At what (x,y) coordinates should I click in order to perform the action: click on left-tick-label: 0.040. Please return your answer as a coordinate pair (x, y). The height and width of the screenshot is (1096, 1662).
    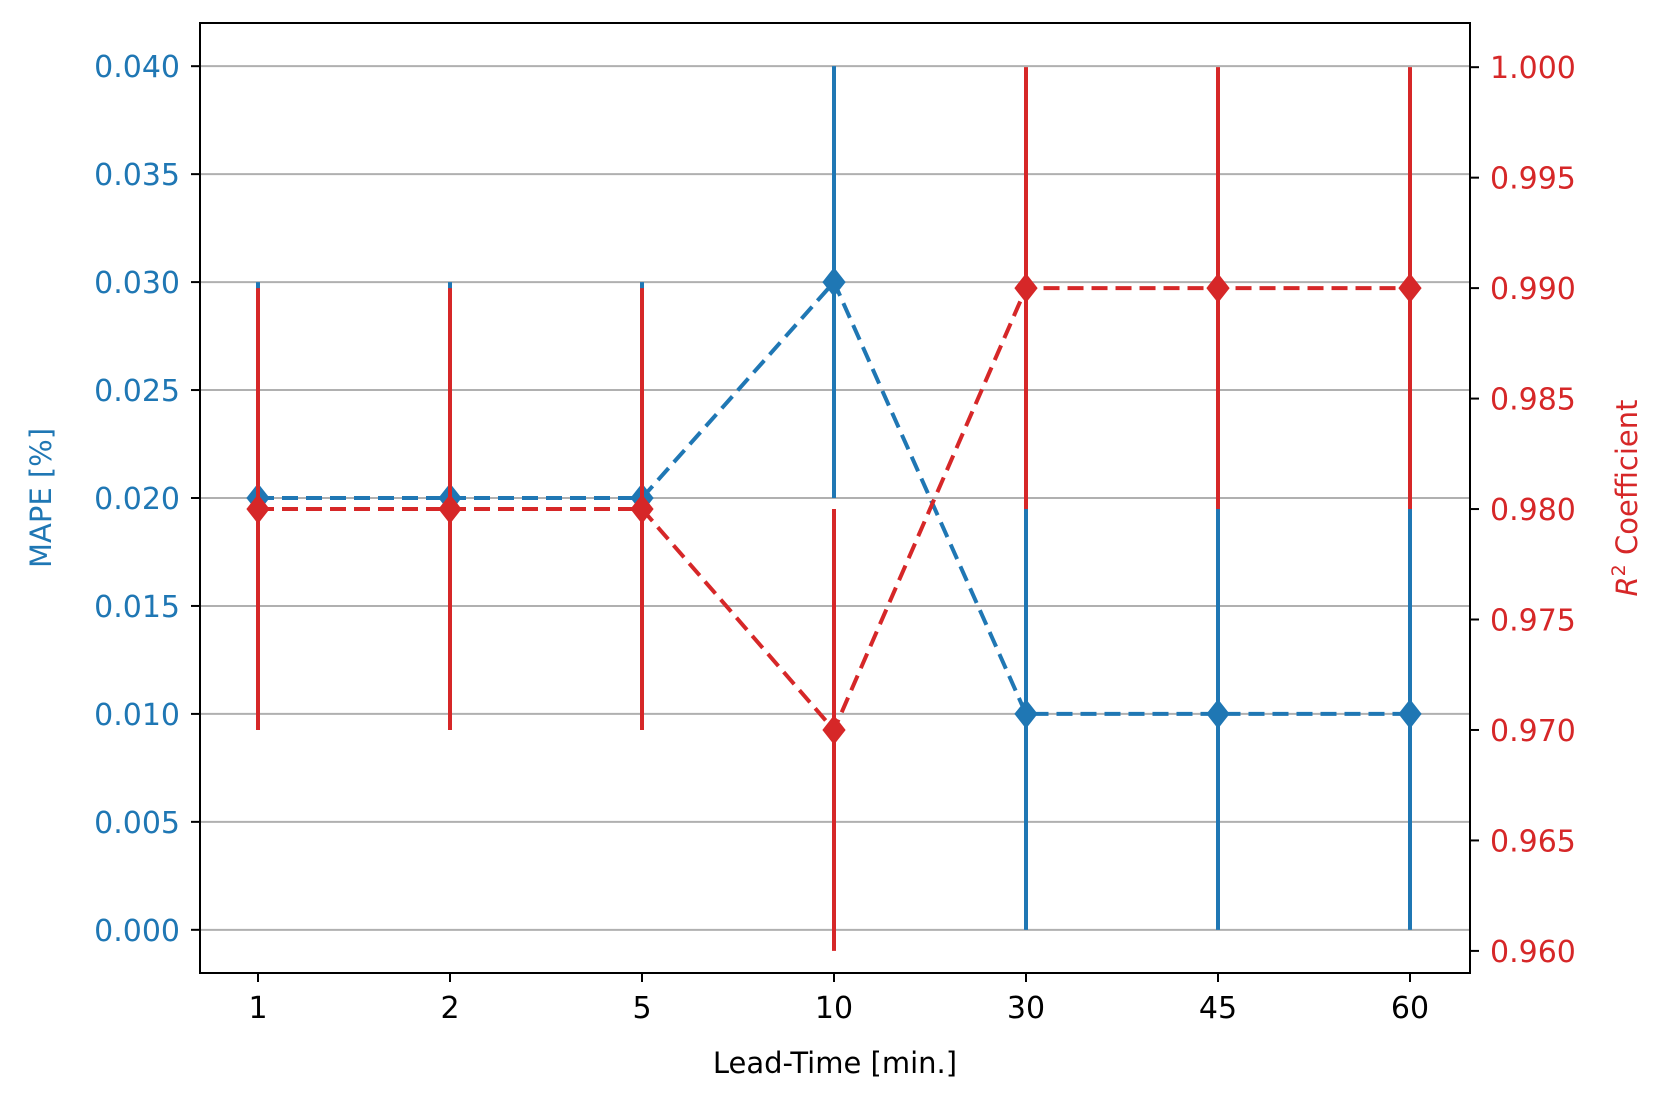
    Looking at the image, I should click on (137, 67).